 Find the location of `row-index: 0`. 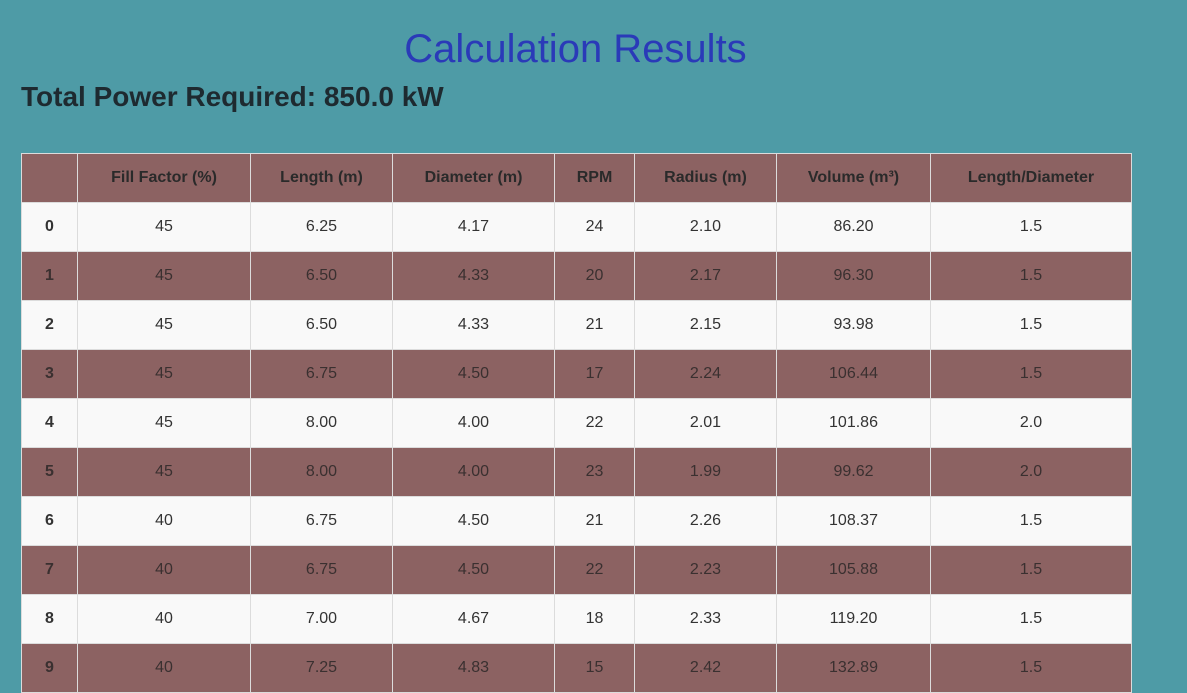

row-index: 0 is located at coordinates (49, 227).